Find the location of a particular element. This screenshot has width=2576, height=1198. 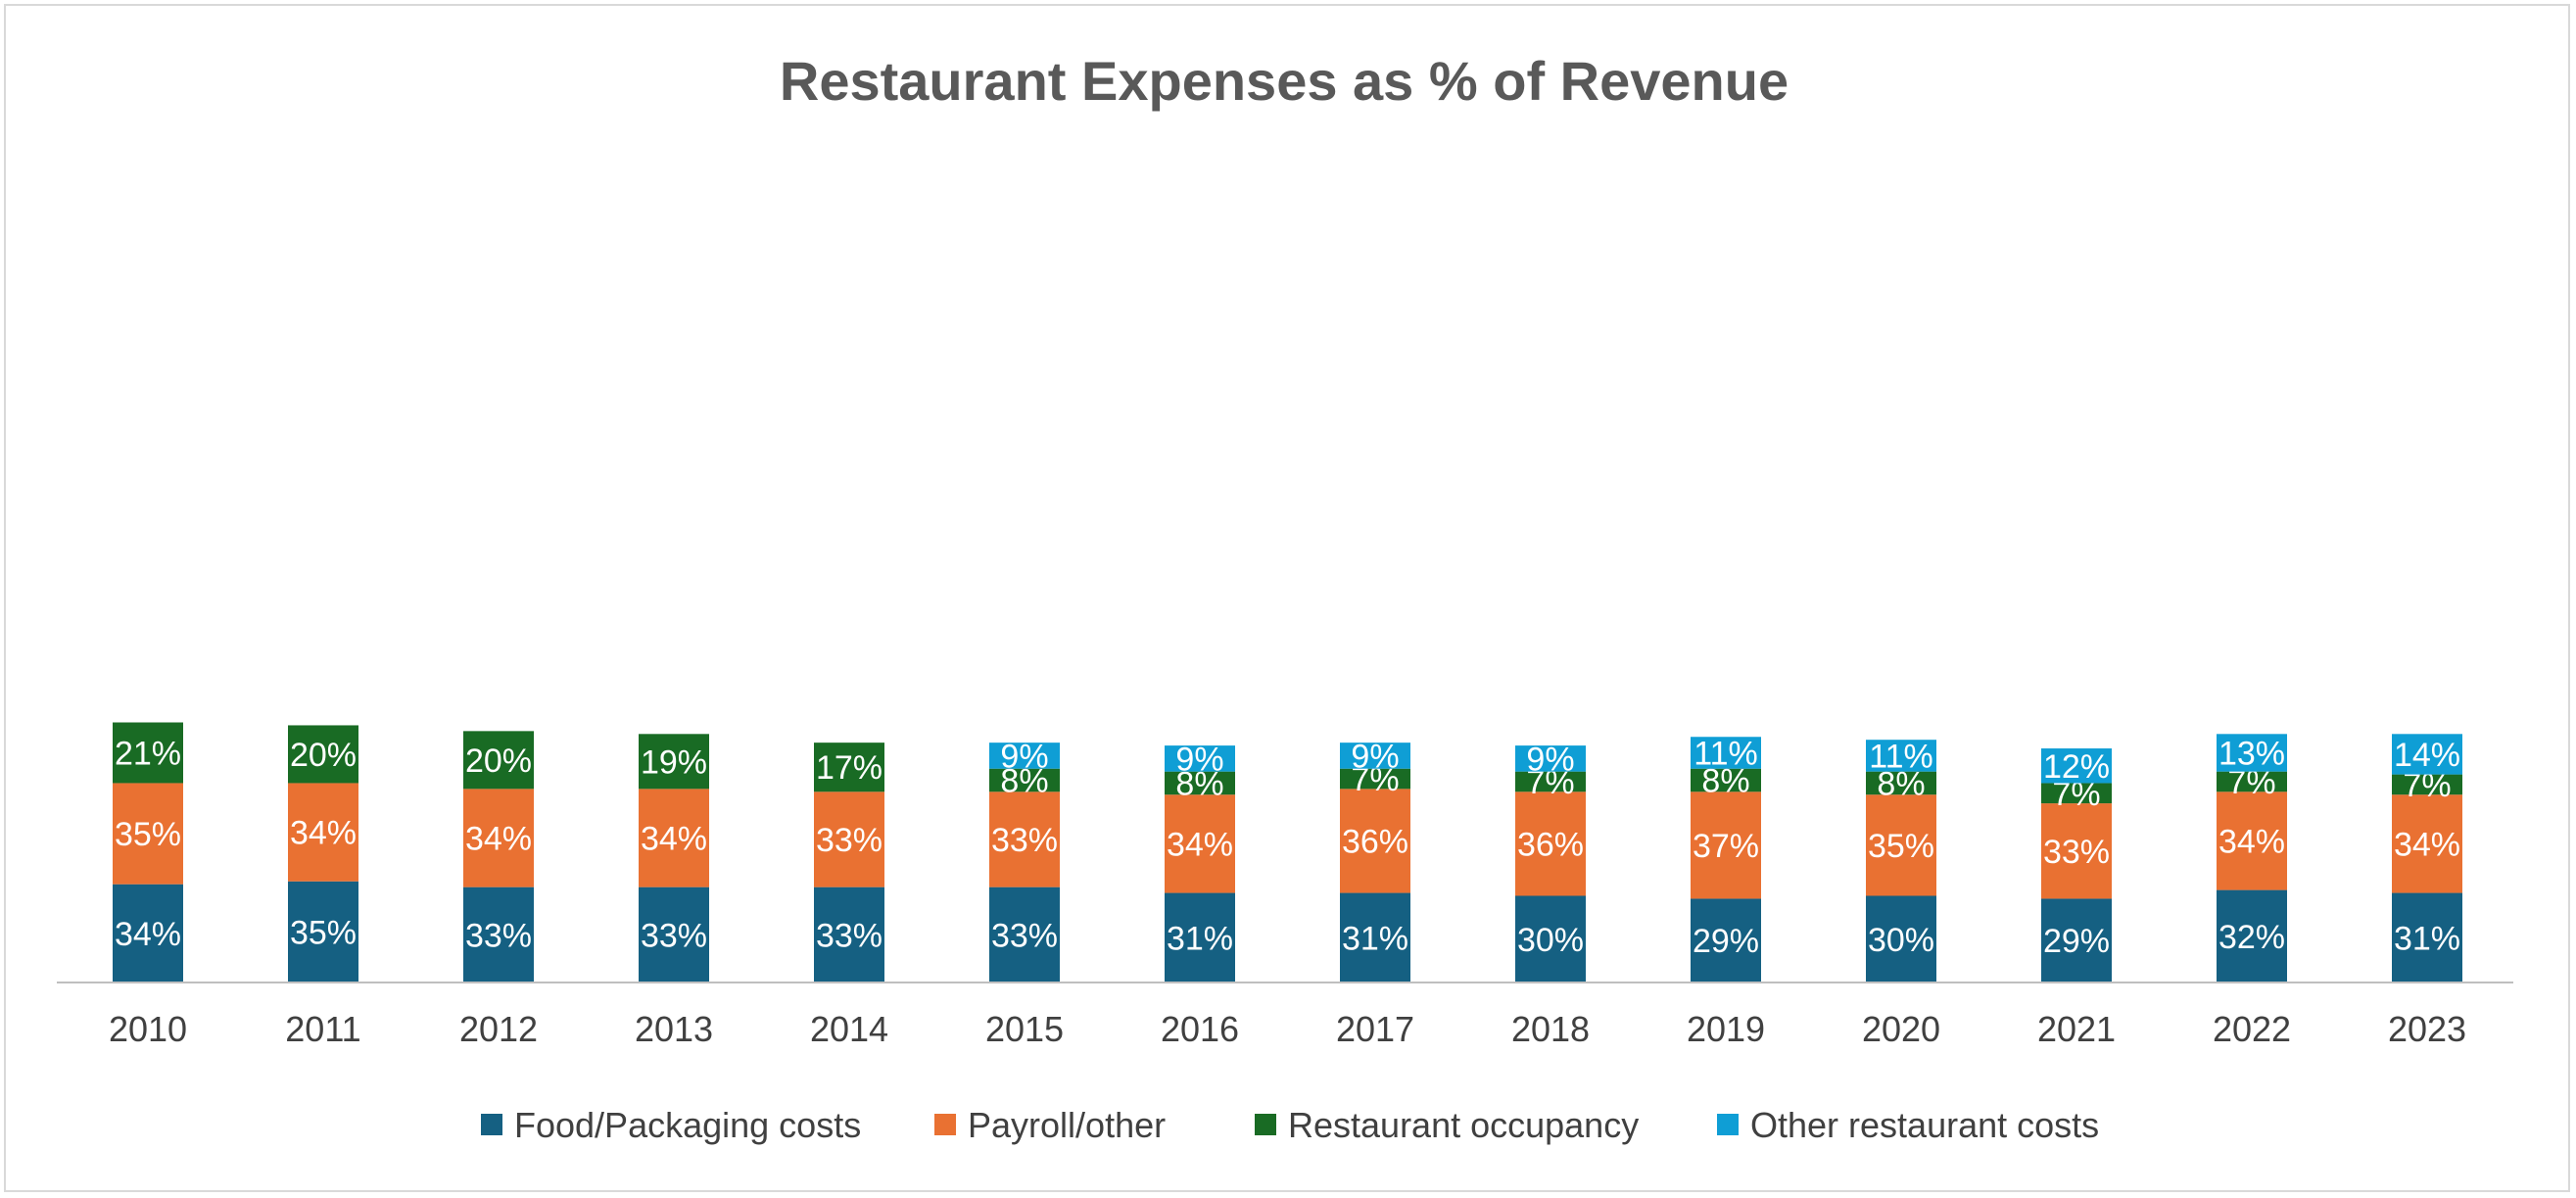

bar-restaurant-occupancy-2023 is located at coordinates (2427, 784).